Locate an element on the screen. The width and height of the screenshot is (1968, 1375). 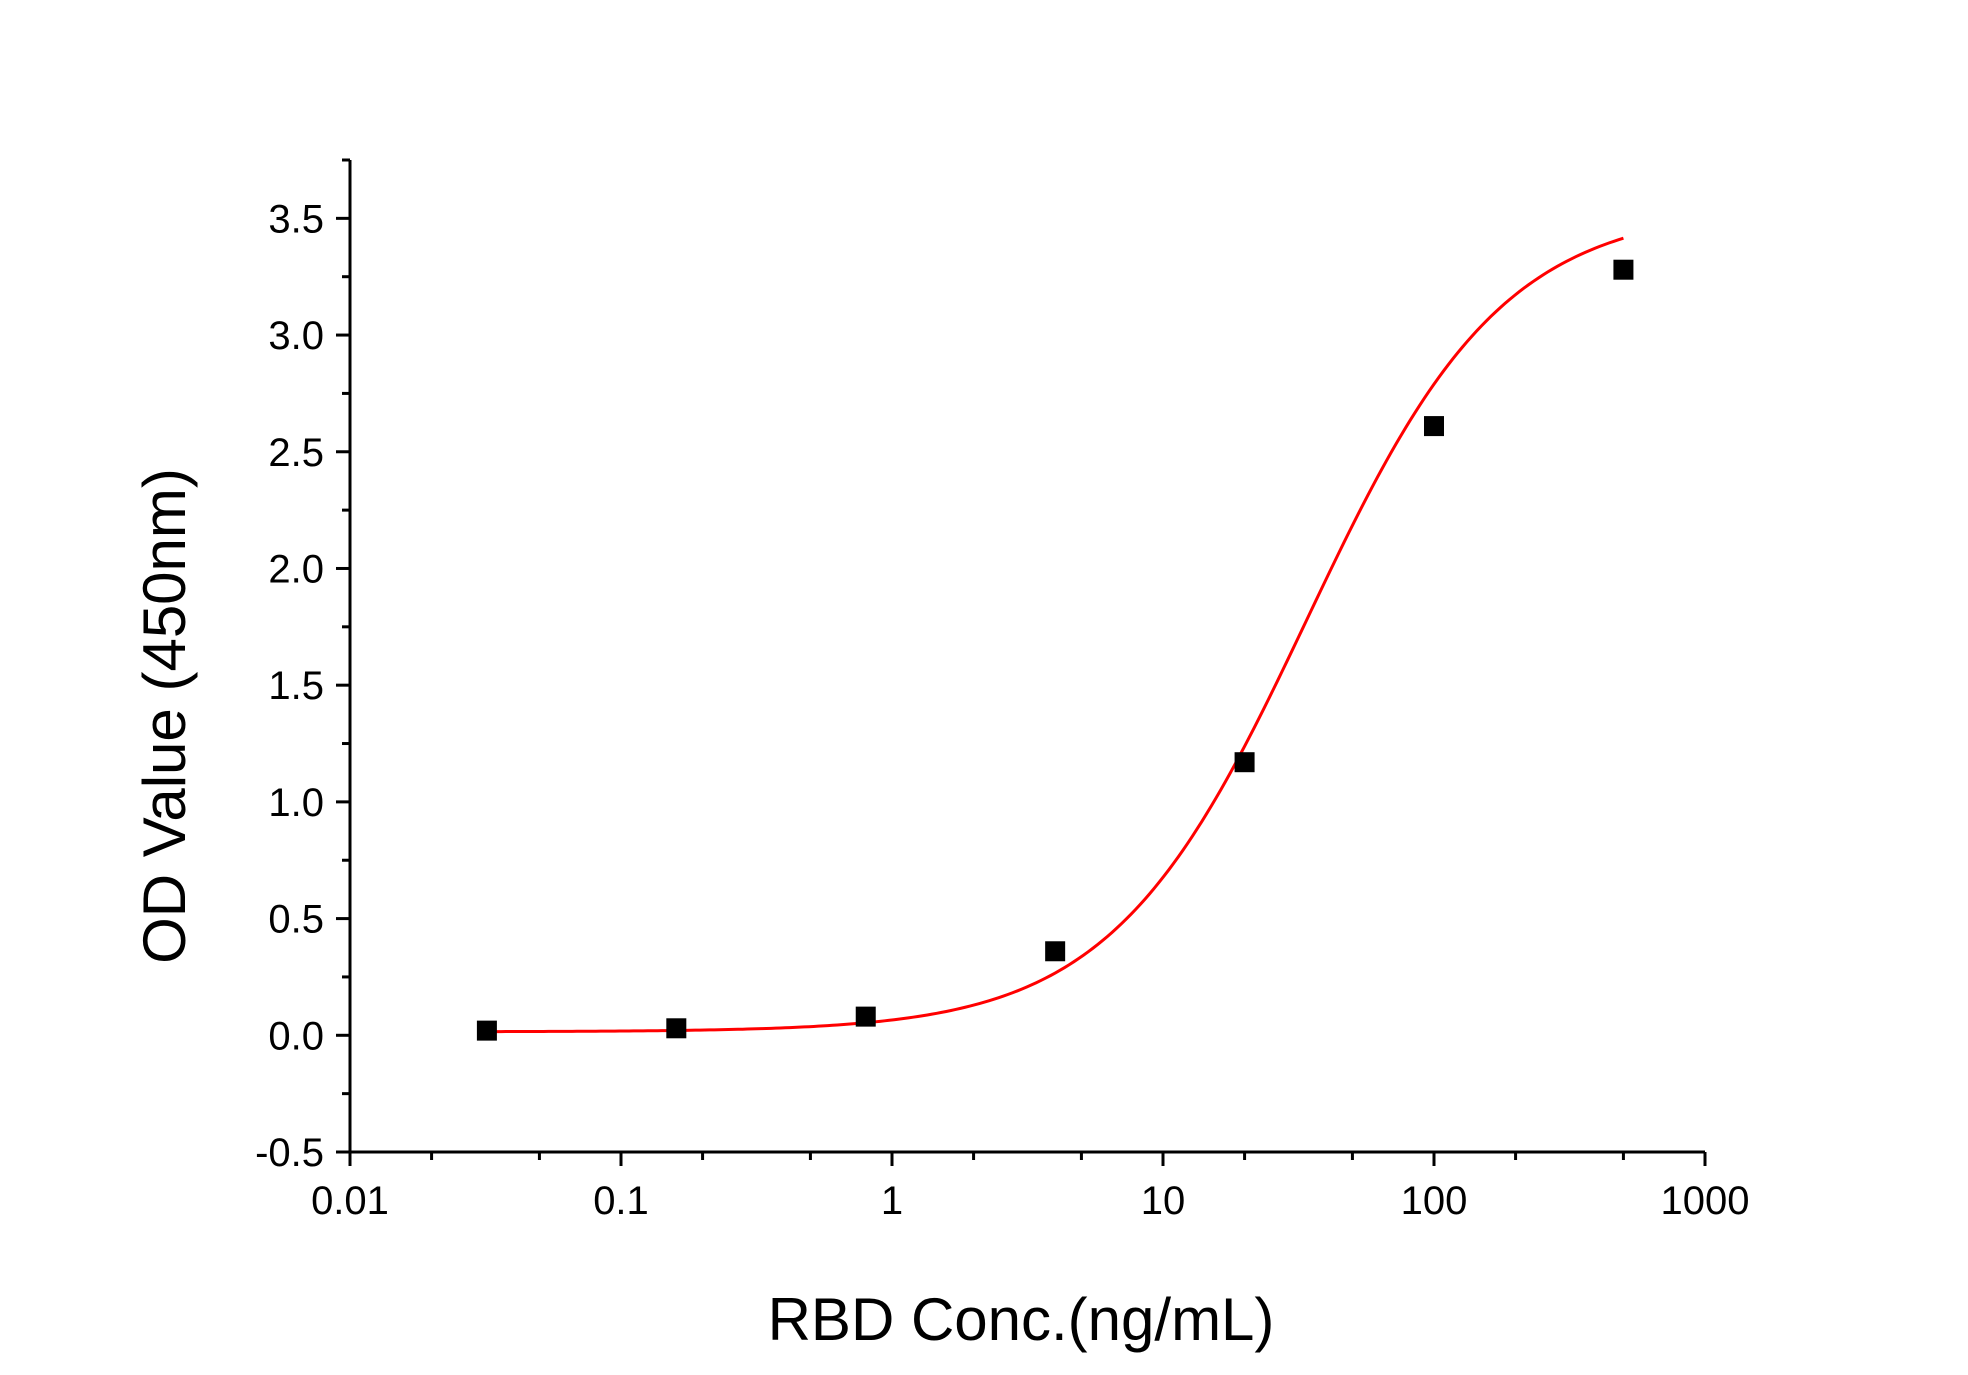
y-tick-label: -0.5 is located at coordinates (289, 1153).